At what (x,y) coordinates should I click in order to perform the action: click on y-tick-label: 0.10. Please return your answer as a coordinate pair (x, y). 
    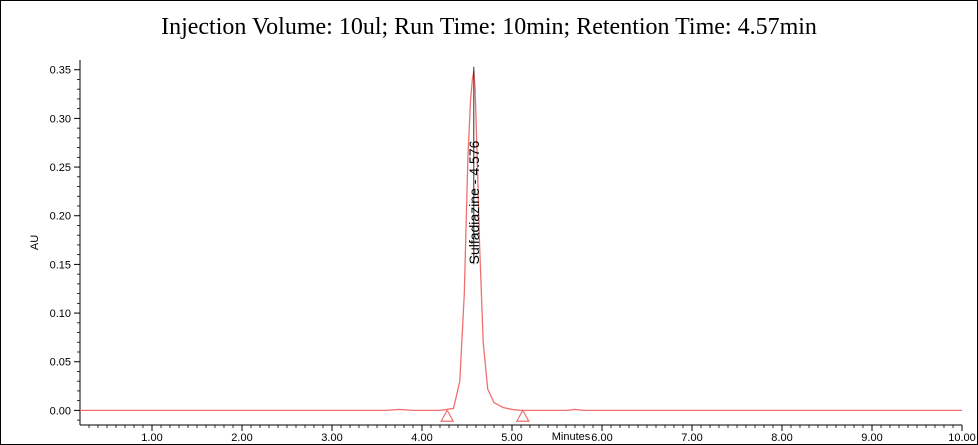
    Looking at the image, I should click on (60, 314).